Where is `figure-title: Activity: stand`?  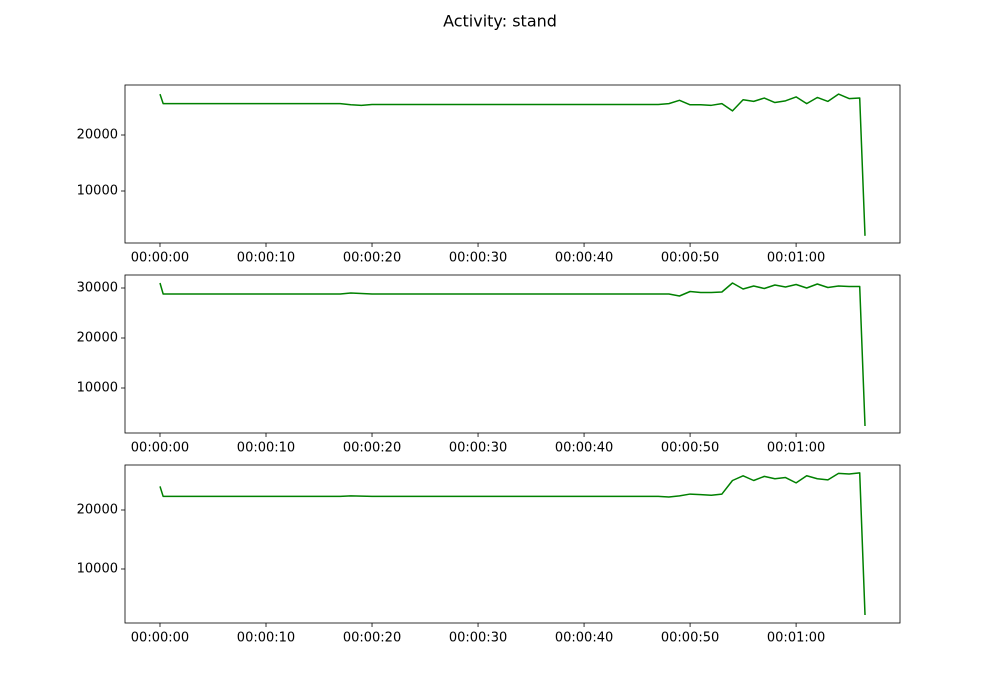
figure-title: Activity: stand is located at coordinates (500, 21).